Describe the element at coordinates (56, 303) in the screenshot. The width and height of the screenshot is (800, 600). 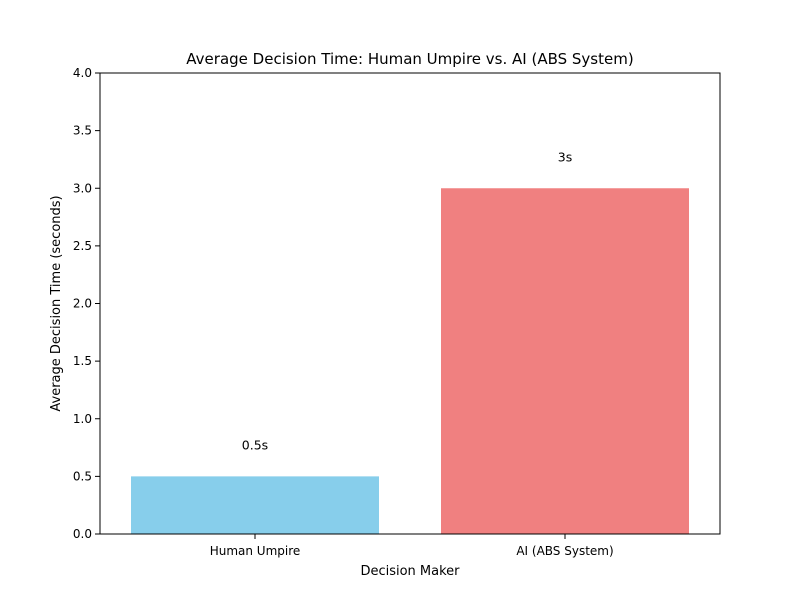
I see `y-axis-label: Average Decision Time (seconds)` at that location.